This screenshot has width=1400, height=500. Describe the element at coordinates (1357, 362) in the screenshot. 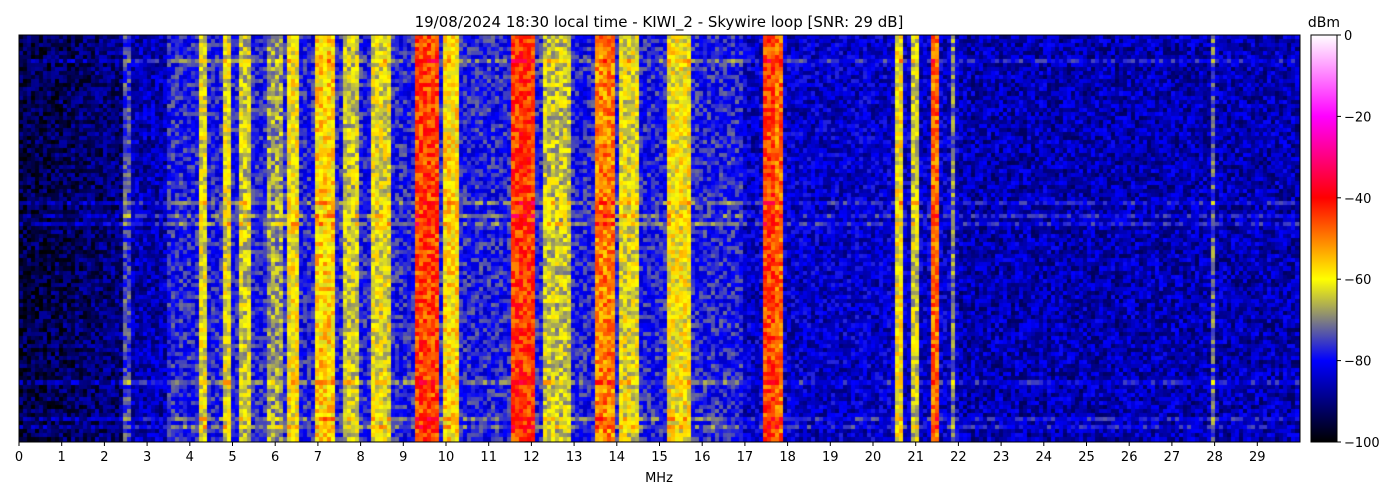

I see `colorbar-tick-label: −80` at that location.